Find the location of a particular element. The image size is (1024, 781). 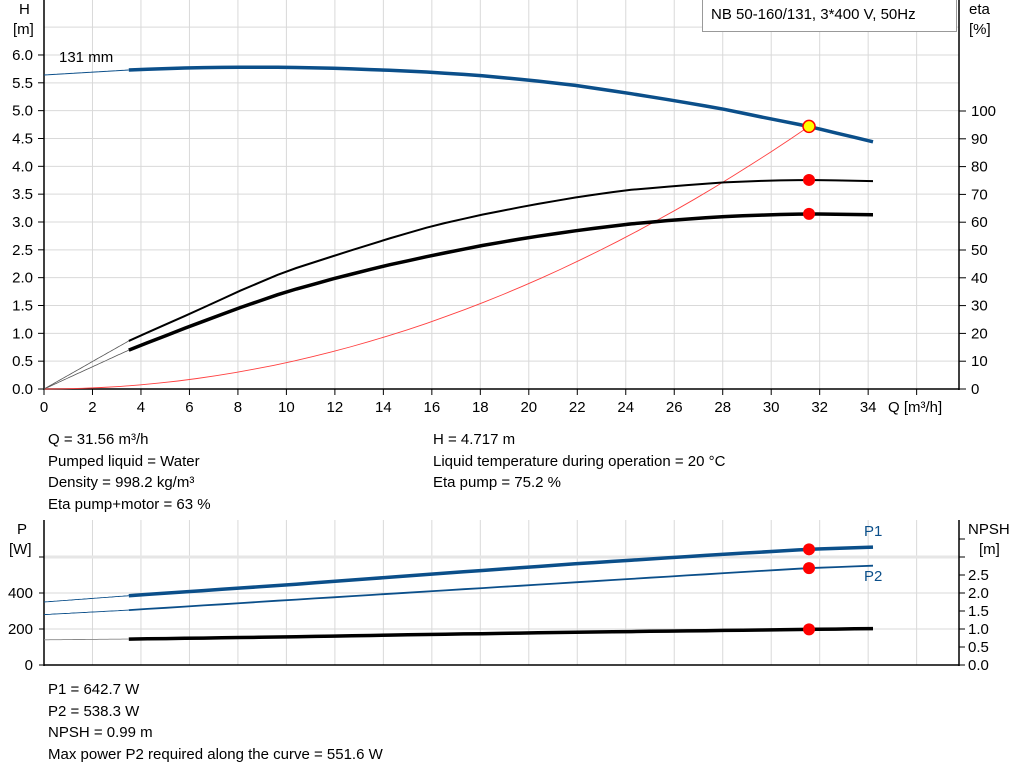

y-right-tick-label: 2.5 is located at coordinates (978, 575).